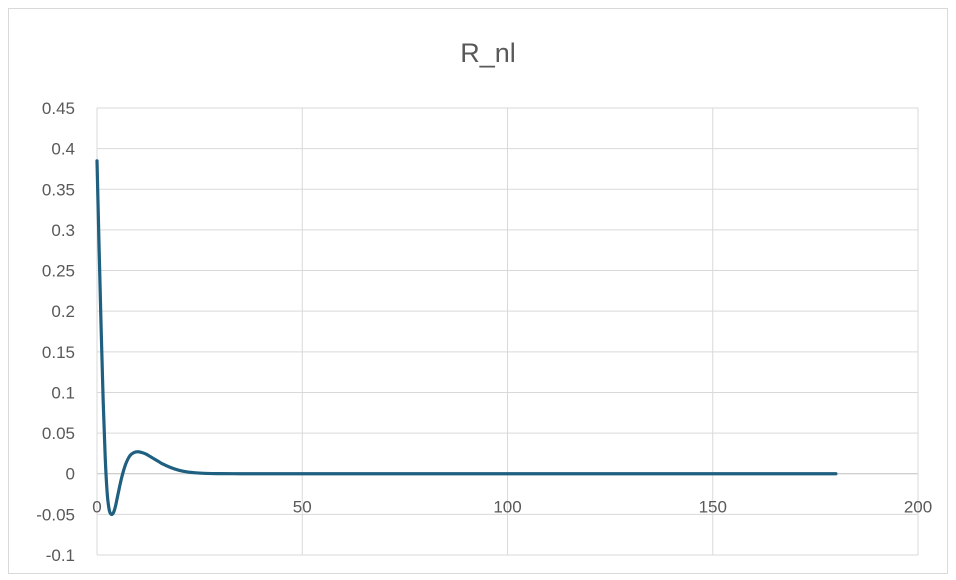 The height and width of the screenshot is (580, 956). What do you see at coordinates (58, 352) in the screenshot?
I see `y-tick-label: 0.15` at bounding box center [58, 352].